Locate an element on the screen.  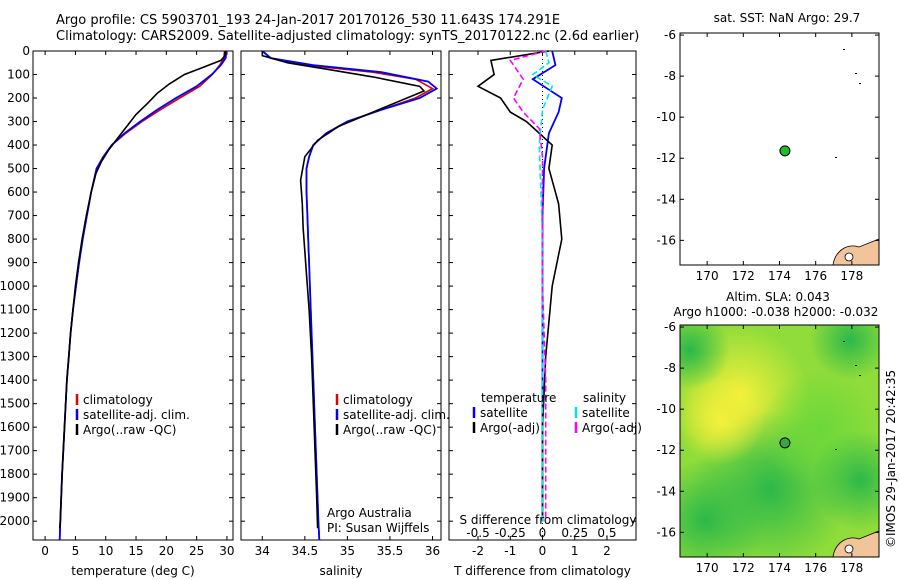
depth-tick-label: 900 is located at coordinates (18, 263).